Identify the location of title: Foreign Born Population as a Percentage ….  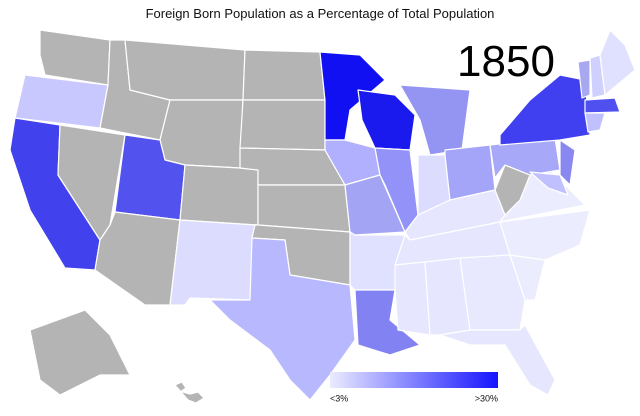
(320, 13).